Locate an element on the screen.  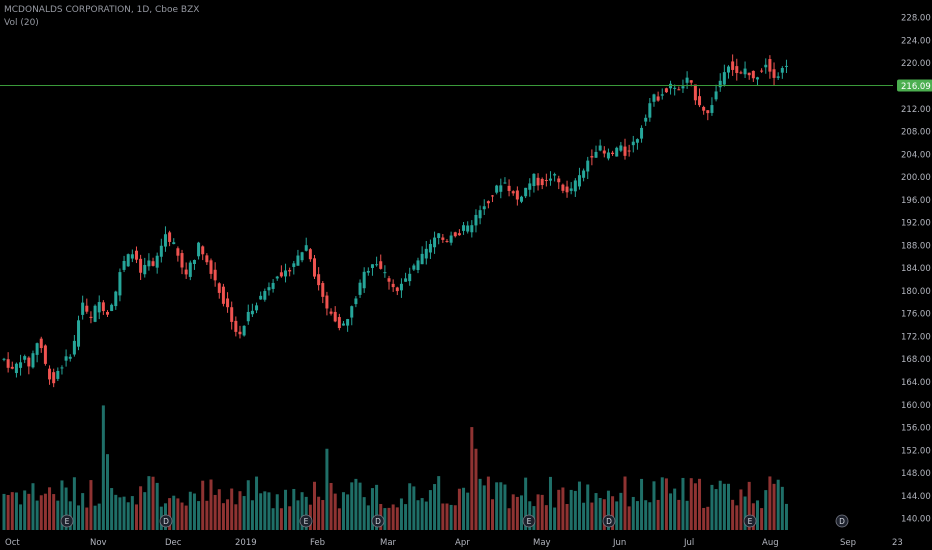
y-tick-label: 192.00 is located at coordinates (916, 224).